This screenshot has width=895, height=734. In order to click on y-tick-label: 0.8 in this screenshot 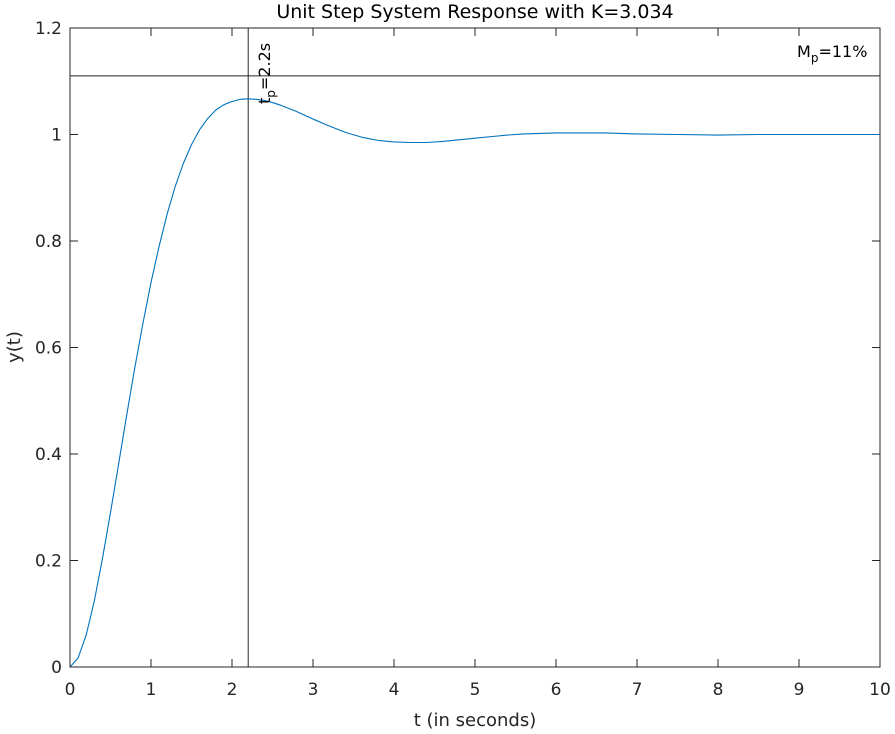, I will do `click(48, 242)`.